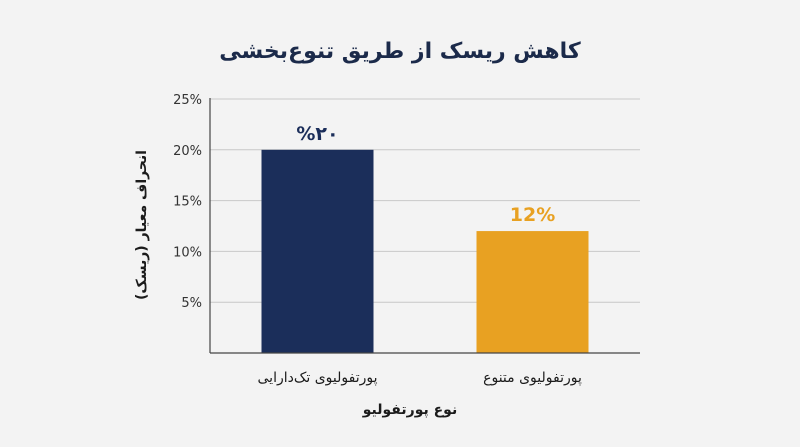  Describe the element at coordinates (409, 410) in the screenshot. I see `x-axis-label: نوع پورتفولیو` at that location.